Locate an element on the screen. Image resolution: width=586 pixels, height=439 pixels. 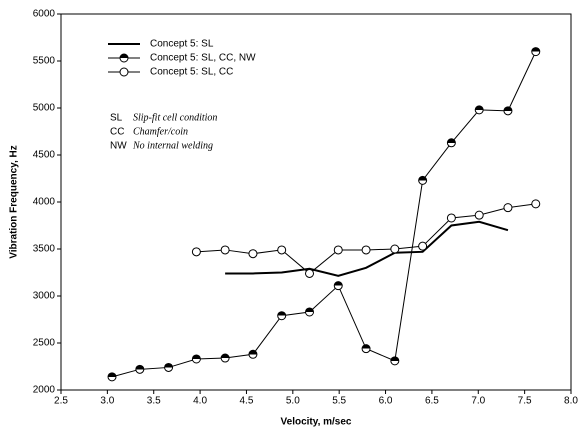
x-tick-label: 6.0 is located at coordinates (386, 401).